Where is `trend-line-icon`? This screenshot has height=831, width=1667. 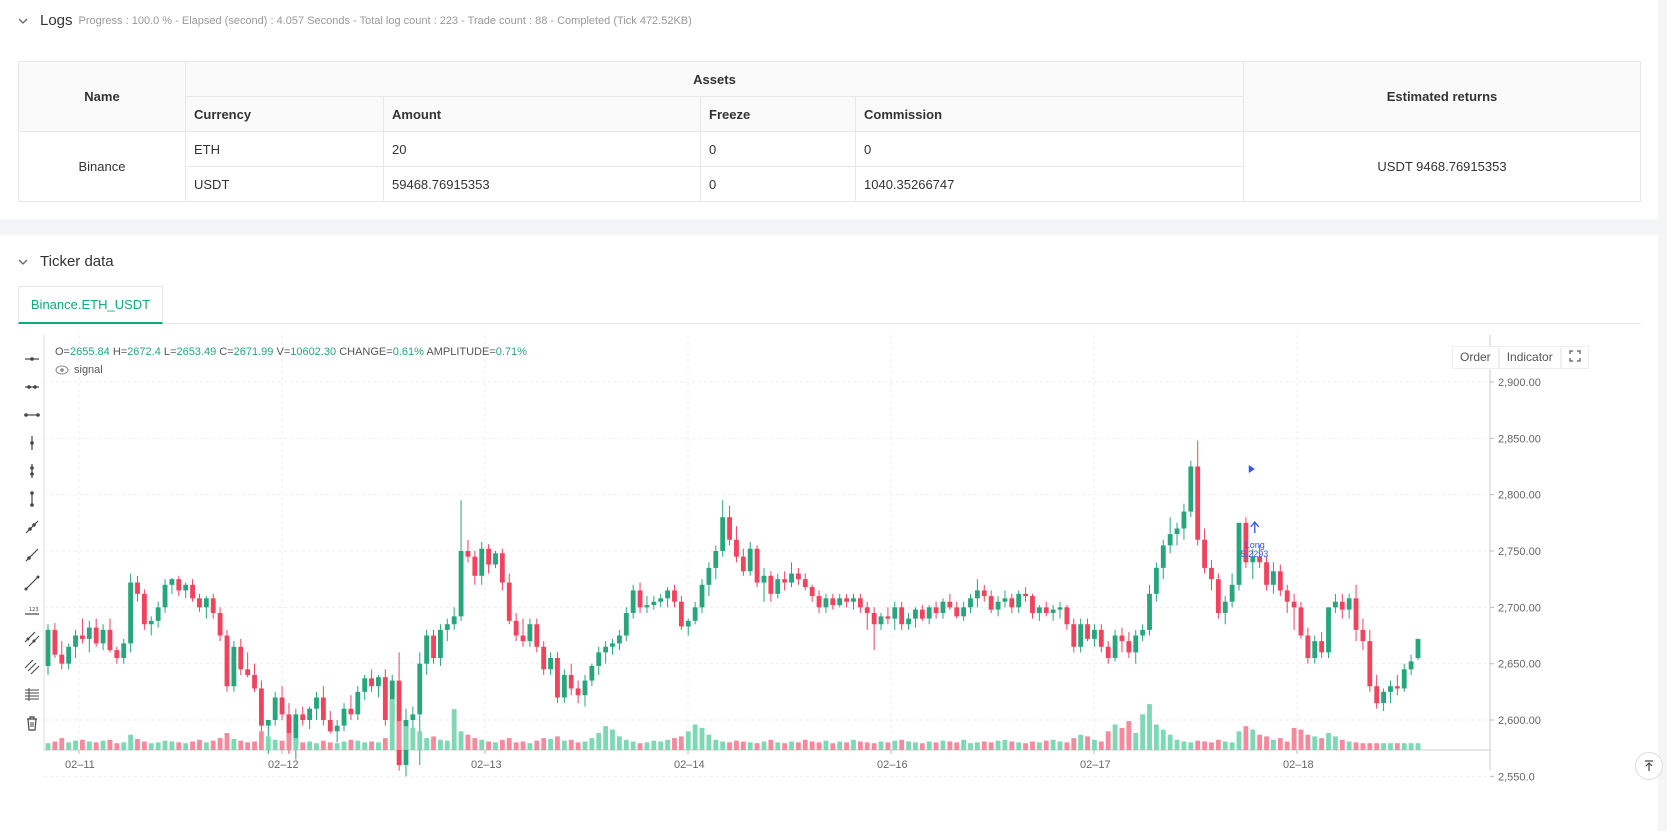
trend-line-icon is located at coordinates (32, 527).